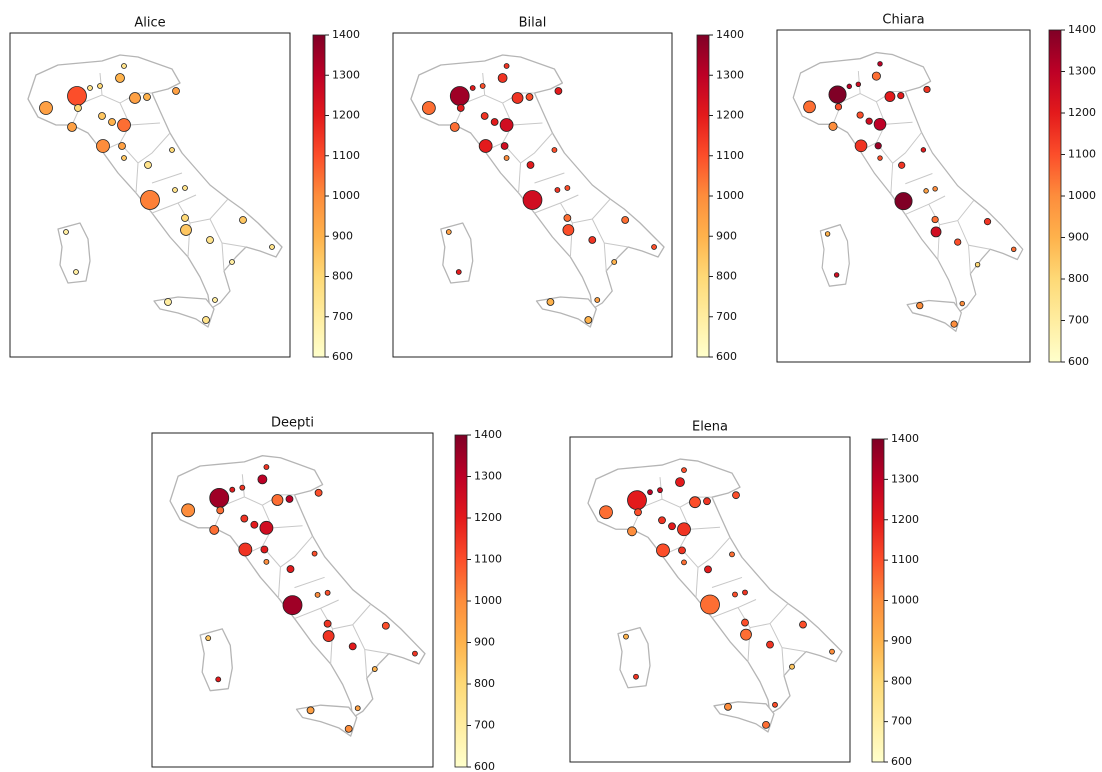  What do you see at coordinates (292, 423) in the screenshot?
I see `panel-title: Deepti` at bounding box center [292, 423].